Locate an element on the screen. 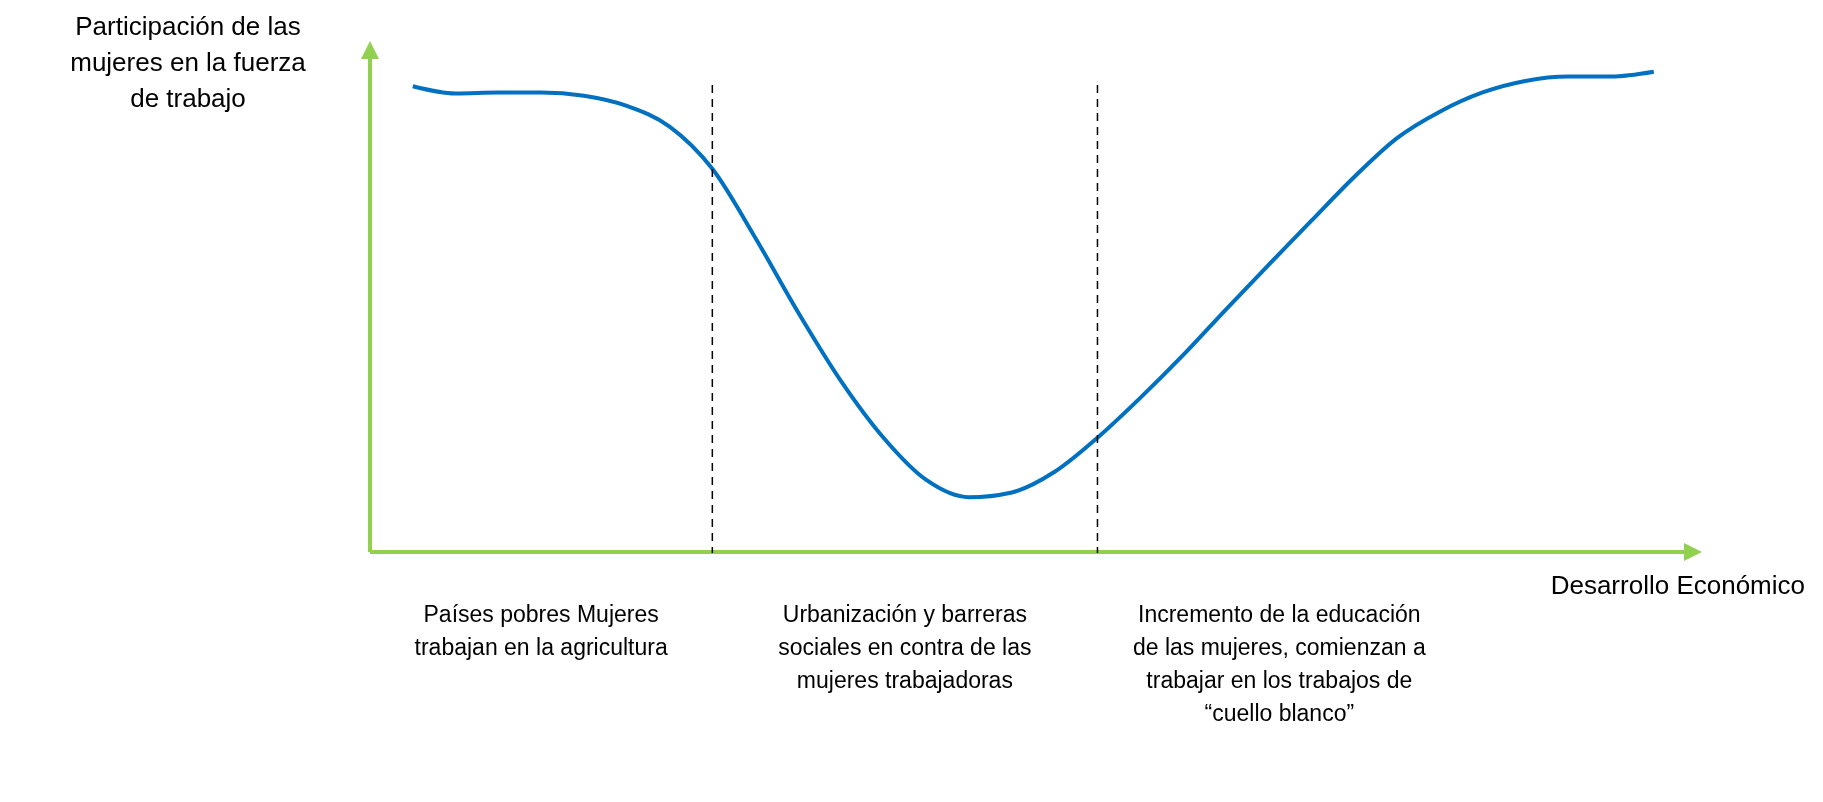  text: Incremento de la educación de las mujeres, comienzan a trabajar en los trabajos de “cuello blanco” is located at coordinates (1279, 664).